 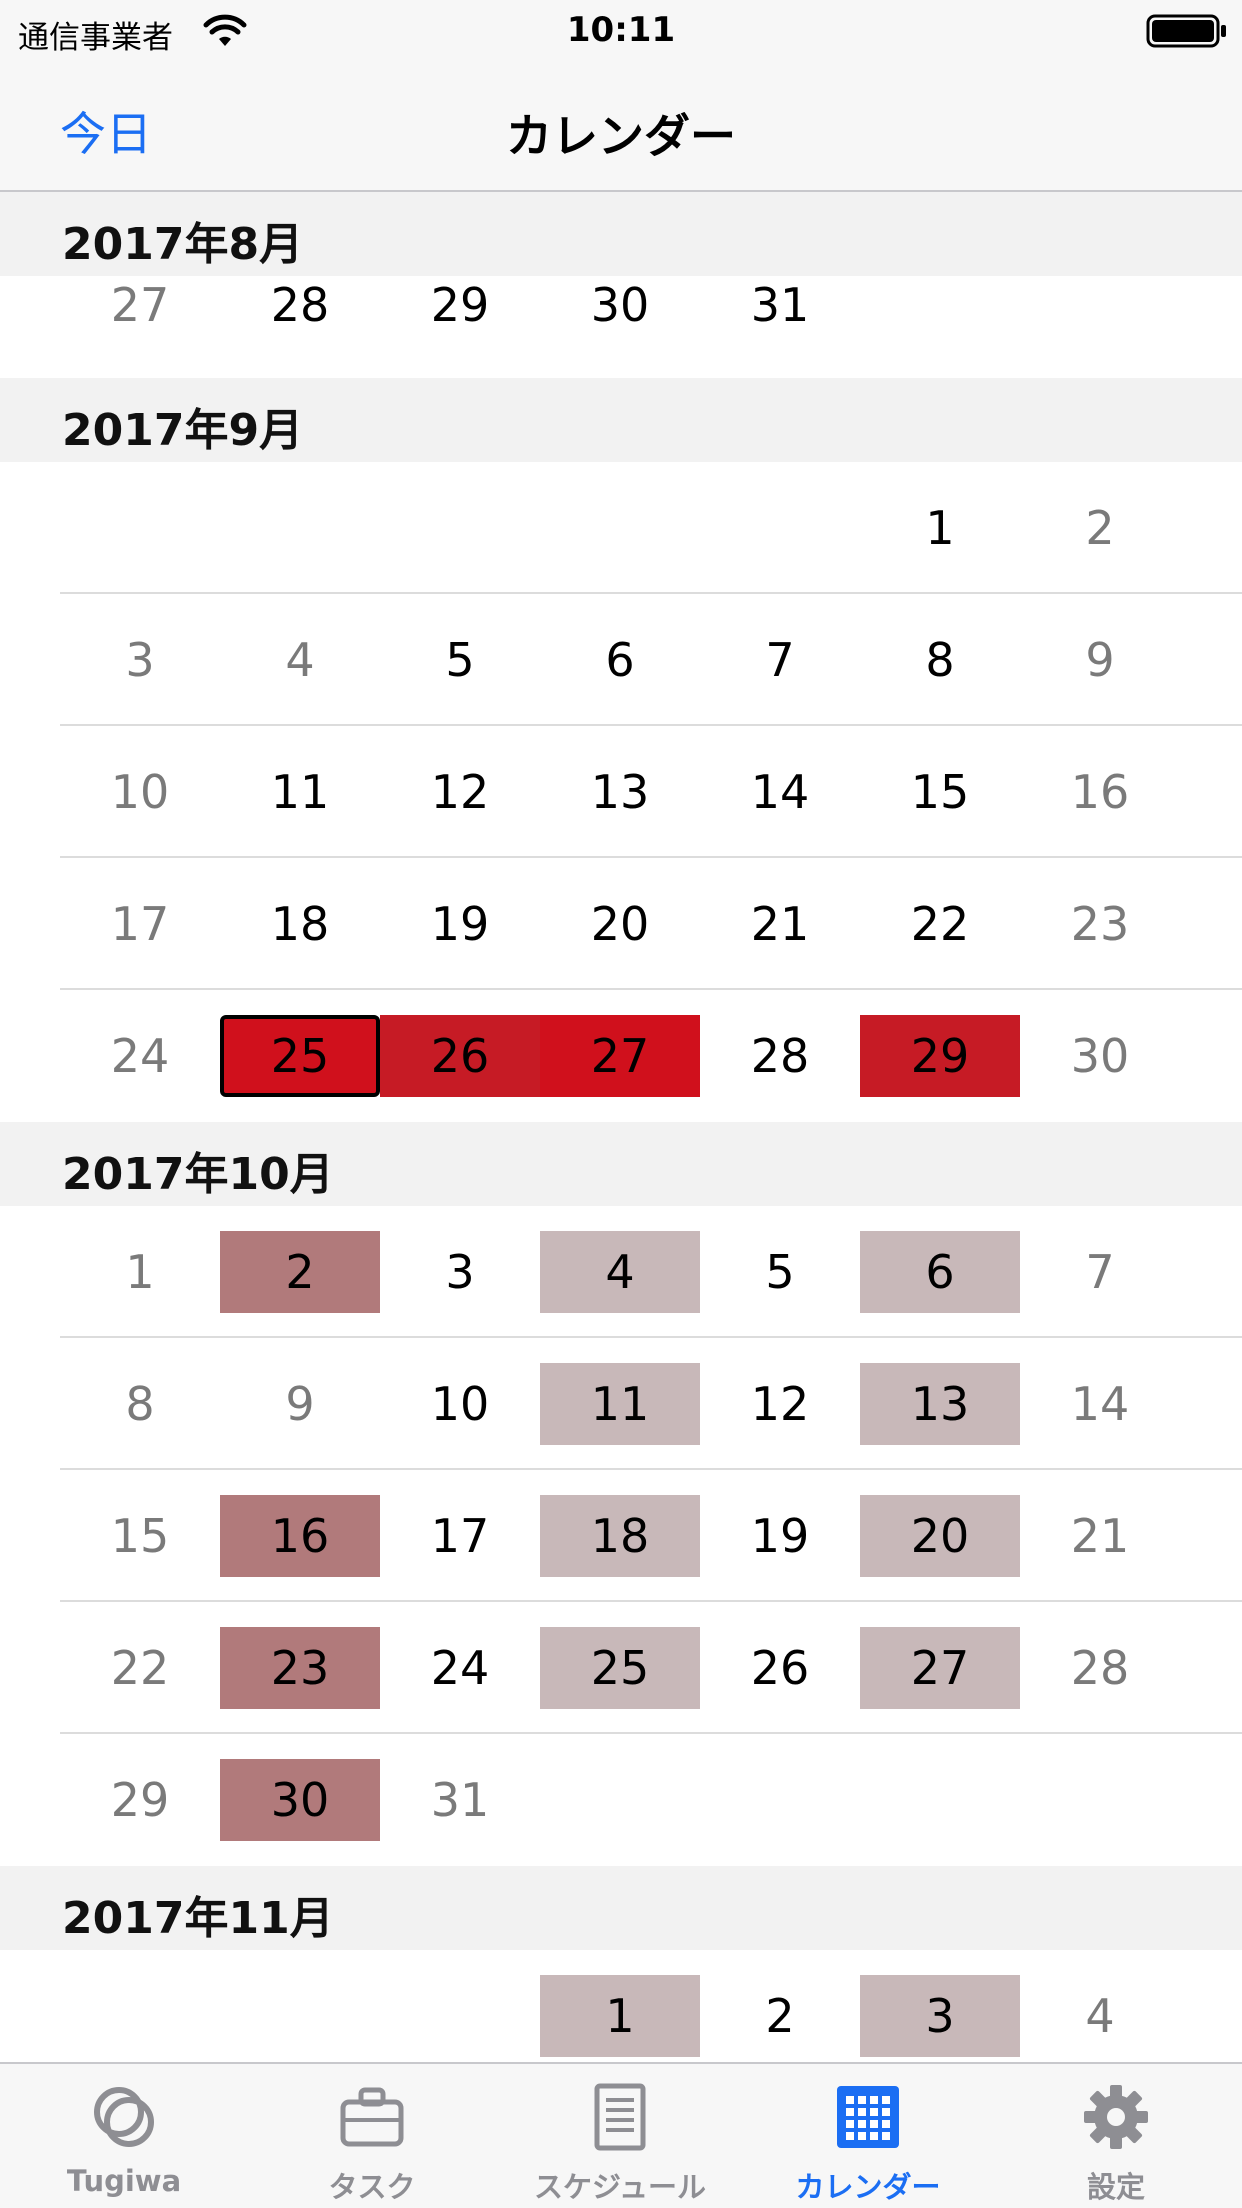 What do you see at coordinates (621, 1164) in the screenshot?
I see `month-header: 2017年10月` at bounding box center [621, 1164].